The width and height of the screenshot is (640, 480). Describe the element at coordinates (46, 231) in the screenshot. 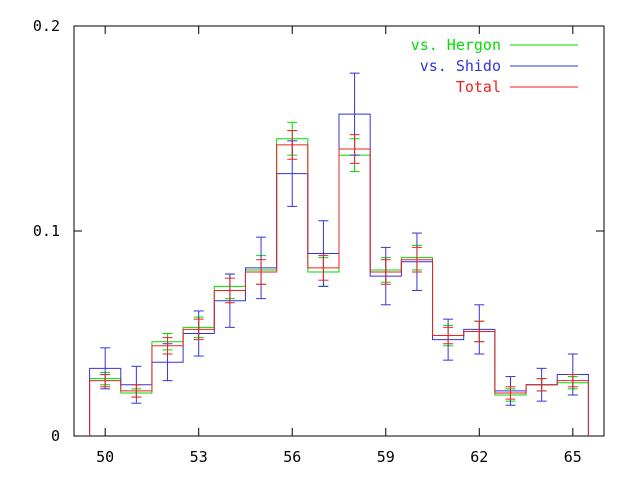

I see `y-tick-label: 0.1` at that location.